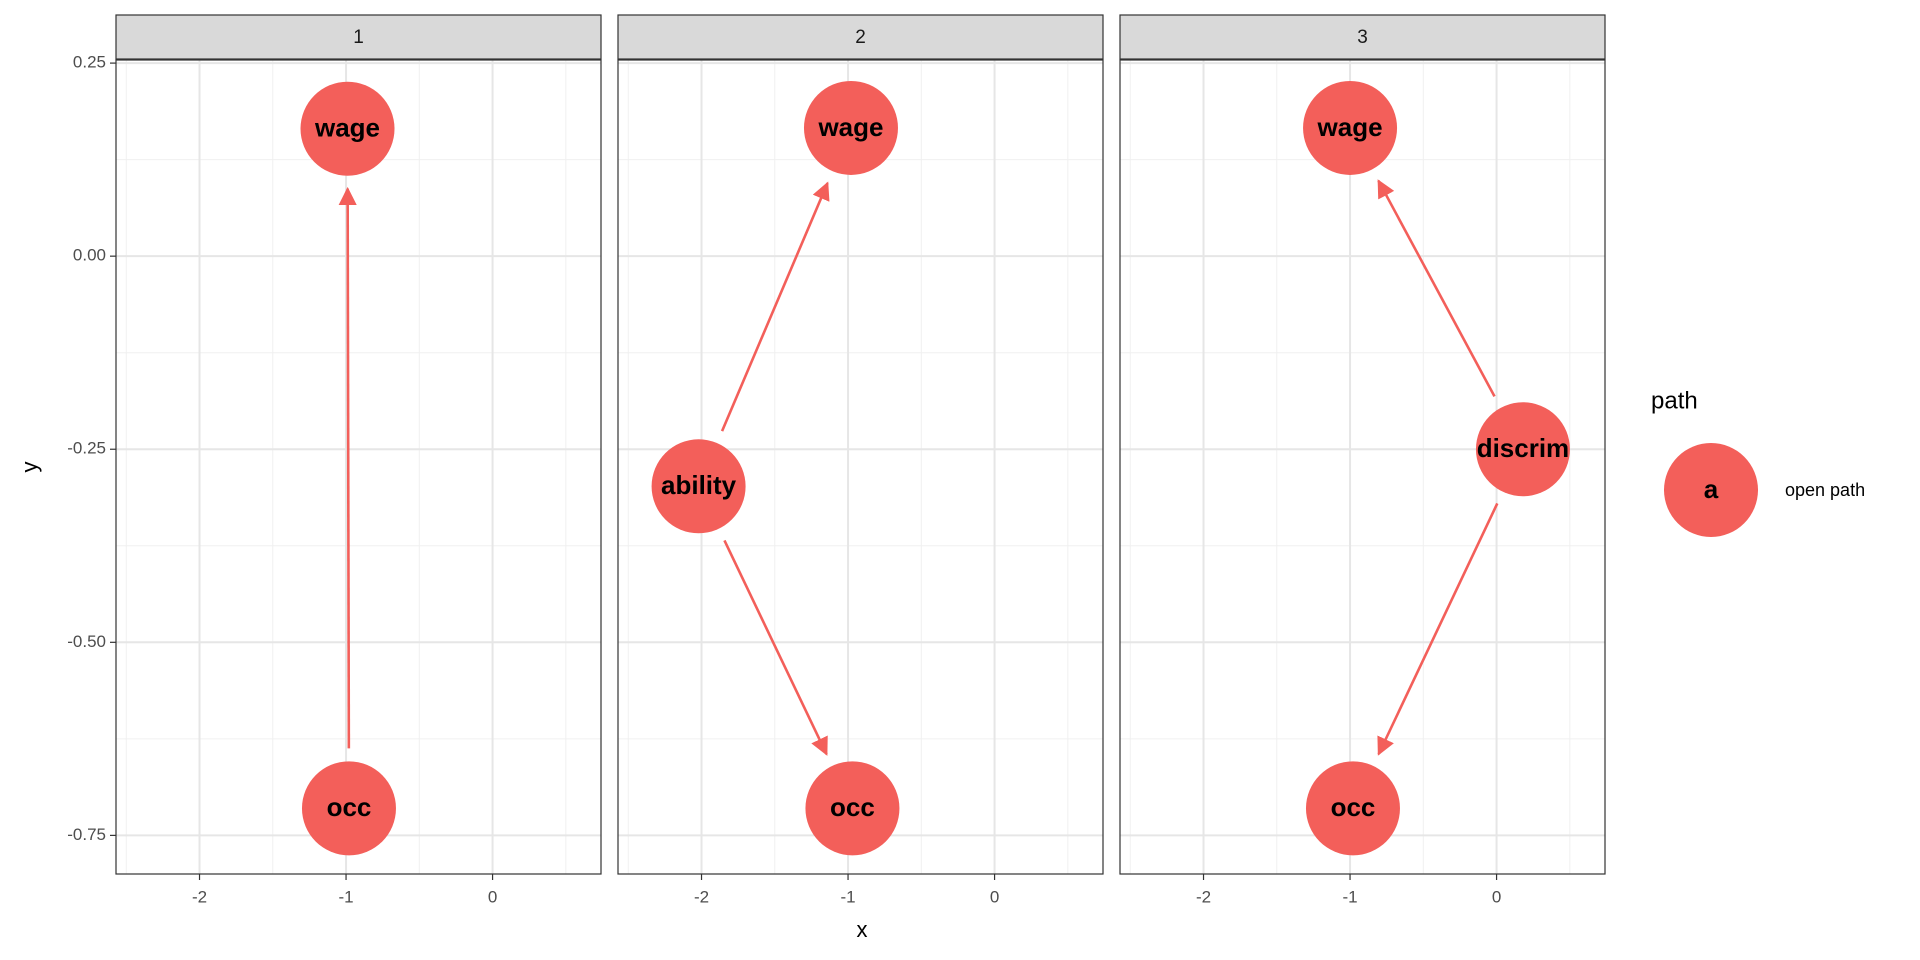 The width and height of the screenshot is (1920, 960). Describe the element at coordinates (1674, 400) in the screenshot. I see `legend-title: path` at that location.